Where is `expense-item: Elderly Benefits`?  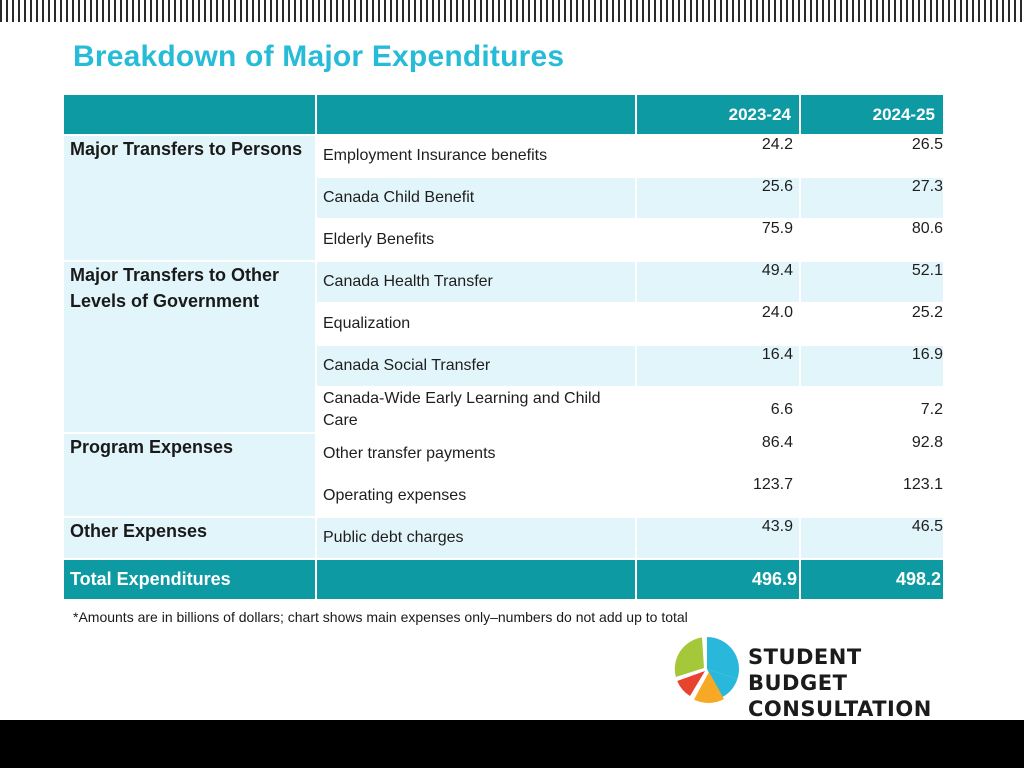 expense-item: Elderly Benefits is located at coordinates (476, 240).